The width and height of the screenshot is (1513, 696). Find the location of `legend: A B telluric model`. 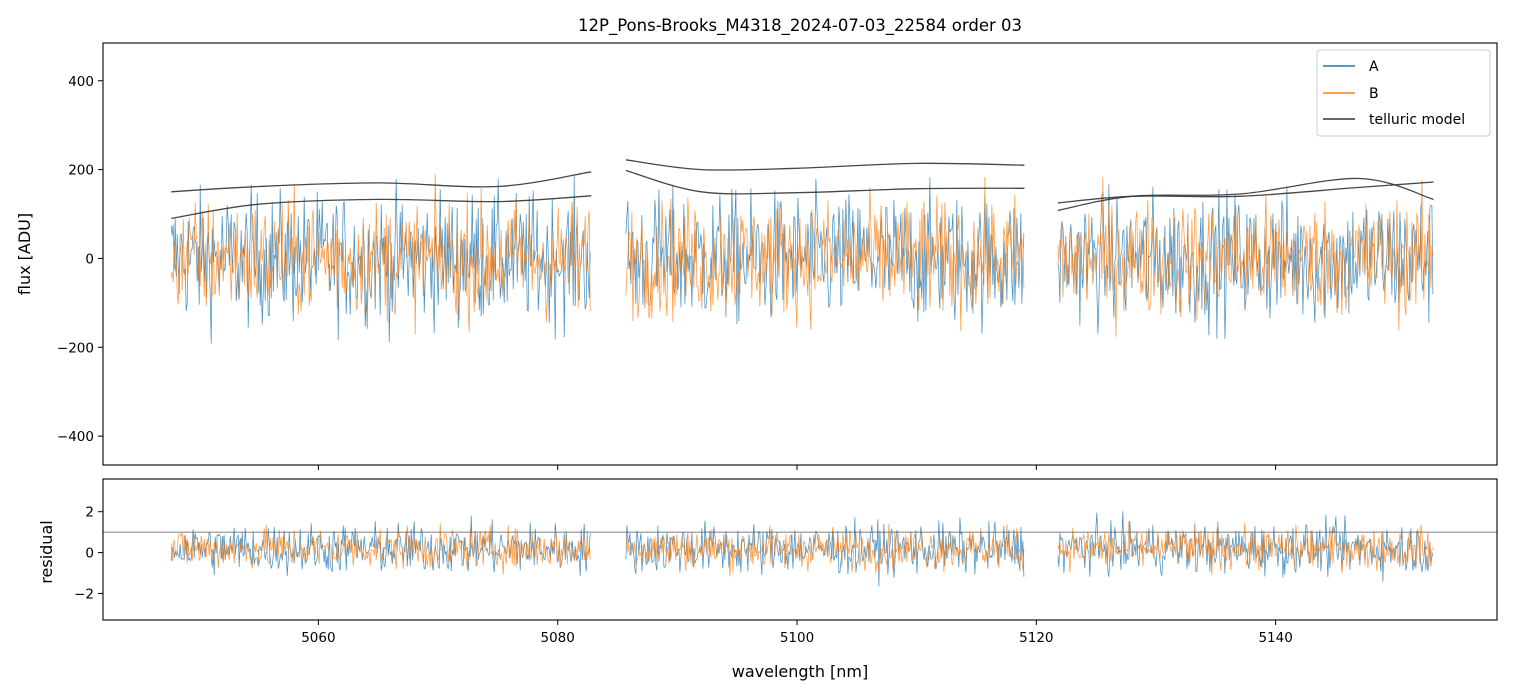

legend: A B telluric model is located at coordinates (1403, 93).